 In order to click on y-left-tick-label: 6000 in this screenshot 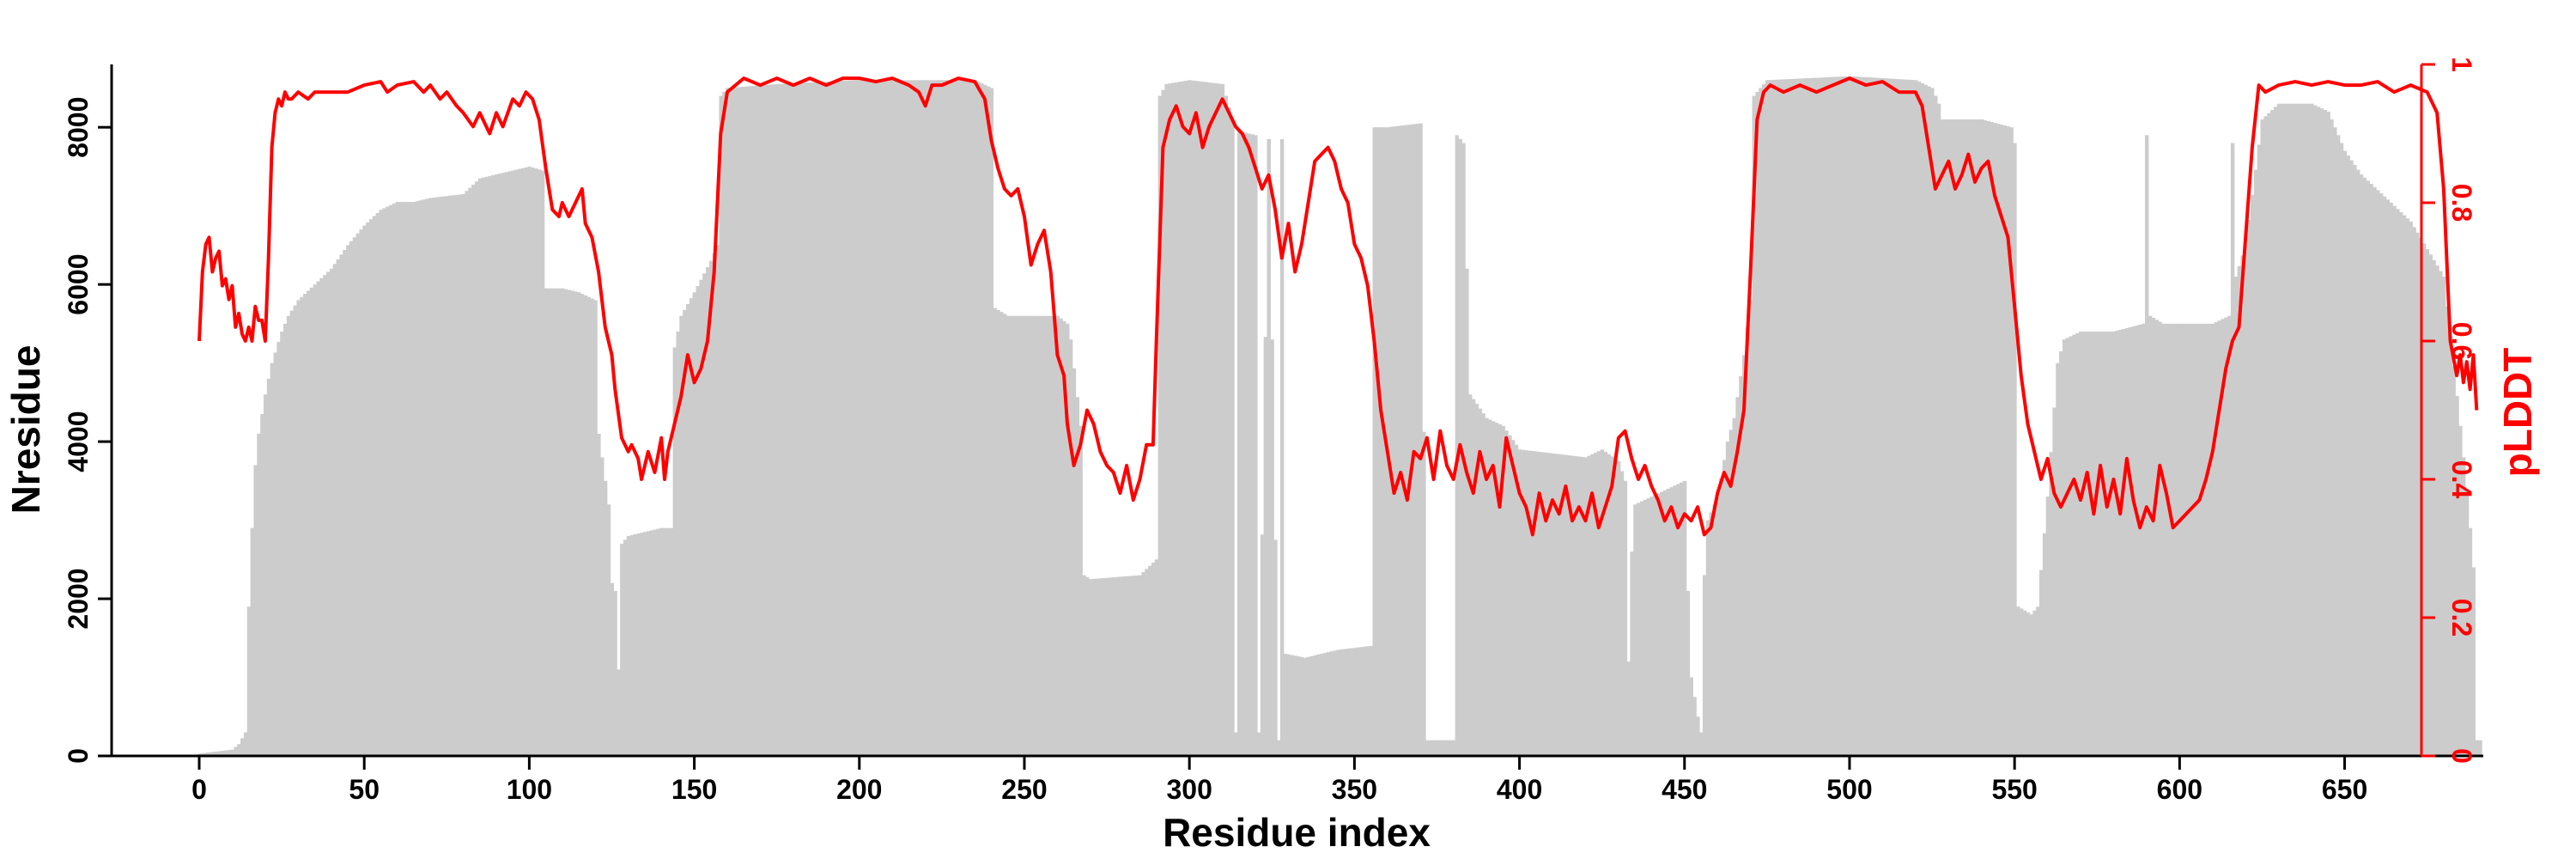, I will do `click(78, 285)`.